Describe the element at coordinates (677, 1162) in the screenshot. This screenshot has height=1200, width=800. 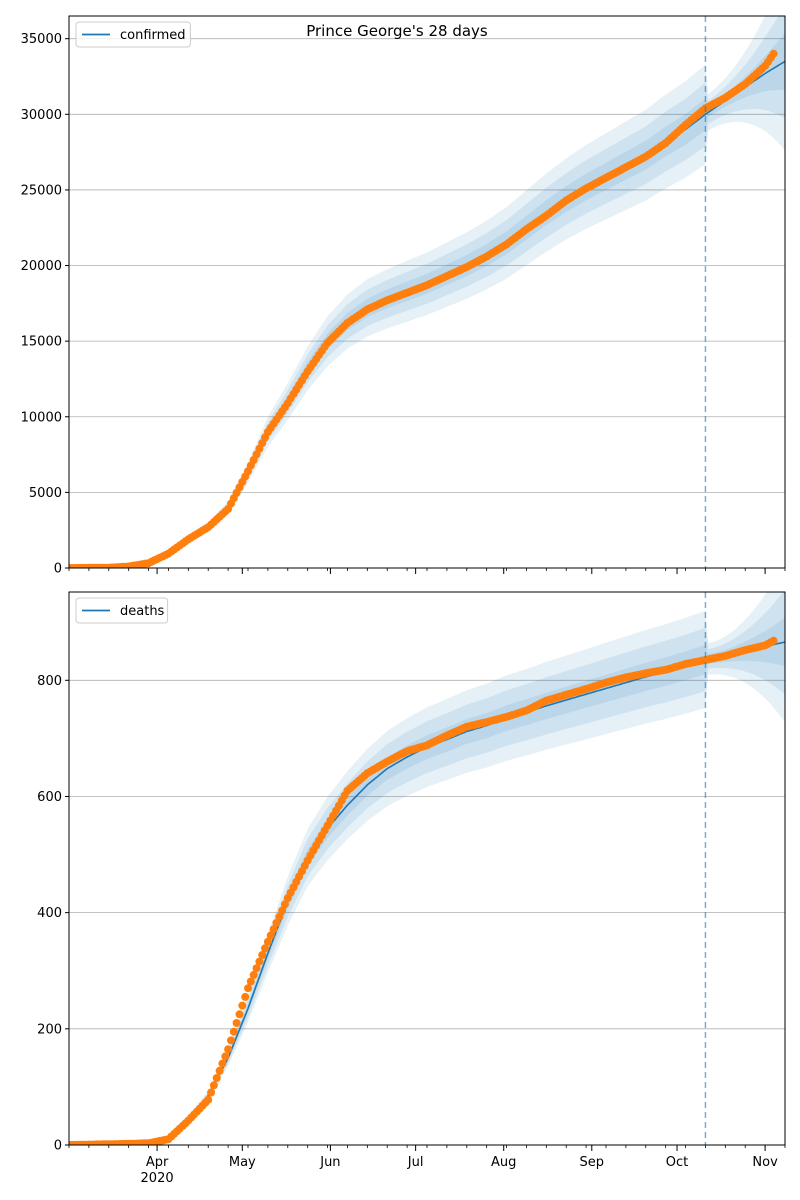
I see `x-tick-label: Oct` at that location.